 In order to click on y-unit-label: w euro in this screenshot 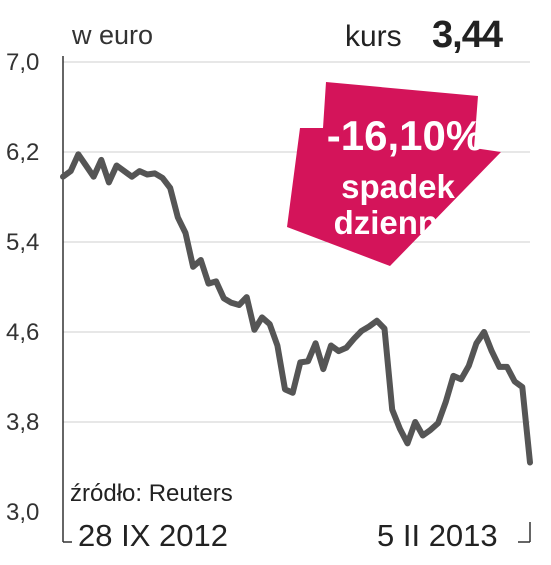, I will do `click(113, 35)`.